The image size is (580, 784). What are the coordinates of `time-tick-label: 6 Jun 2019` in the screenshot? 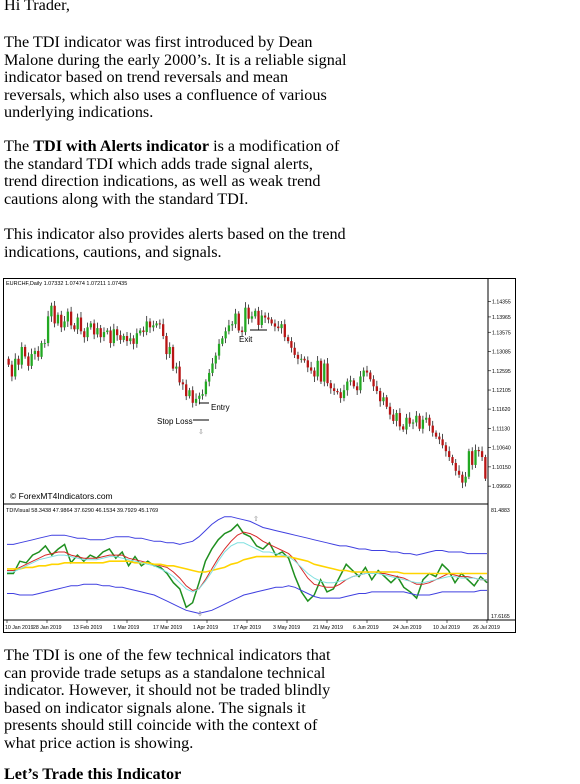 It's located at (366, 628).